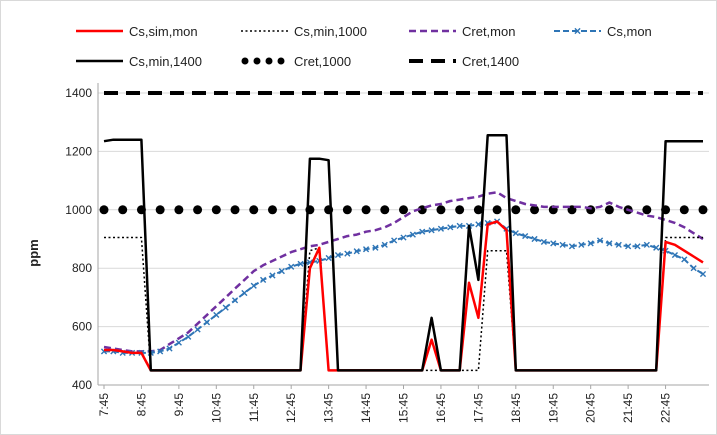 The width and height of the screenshot is (717, 435). Describe the element at coordinates (82, 268) in the screenshot. I see `y-tick-label: 800` at that location.